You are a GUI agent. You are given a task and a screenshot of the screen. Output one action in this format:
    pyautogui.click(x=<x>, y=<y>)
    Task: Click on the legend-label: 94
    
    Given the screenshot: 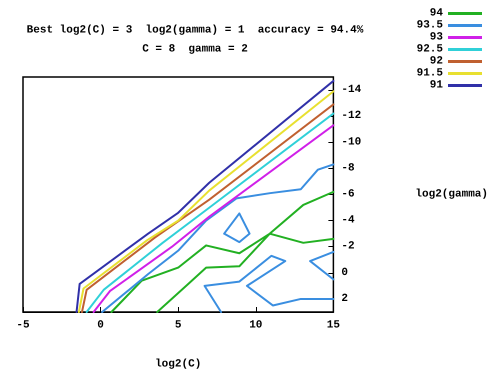 What is the action you would take?
    pyautogui.click(x=437, y=14)
    